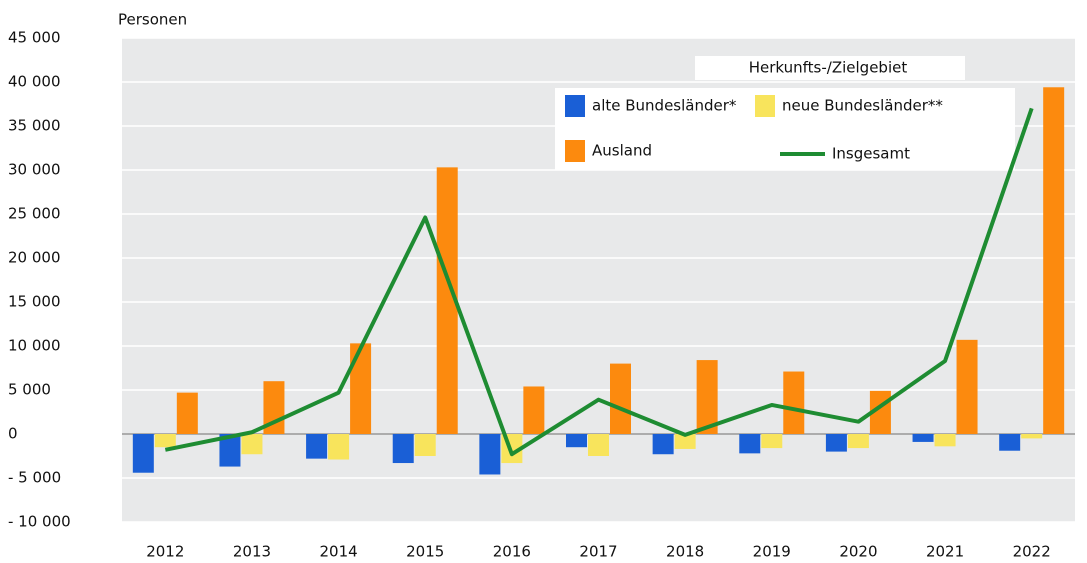 This screenshot has height=563, width=1087. Describe the element at coordinates (34, 214) in the screenshot. I see `y-tick-label: 25 000` at that location.